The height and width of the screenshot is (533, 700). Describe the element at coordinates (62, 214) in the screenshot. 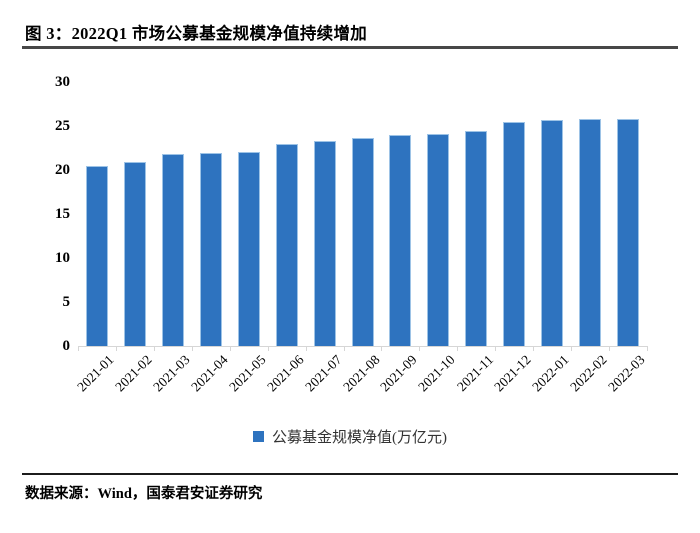

I see `y-axis-tick-label: 15` at that location.